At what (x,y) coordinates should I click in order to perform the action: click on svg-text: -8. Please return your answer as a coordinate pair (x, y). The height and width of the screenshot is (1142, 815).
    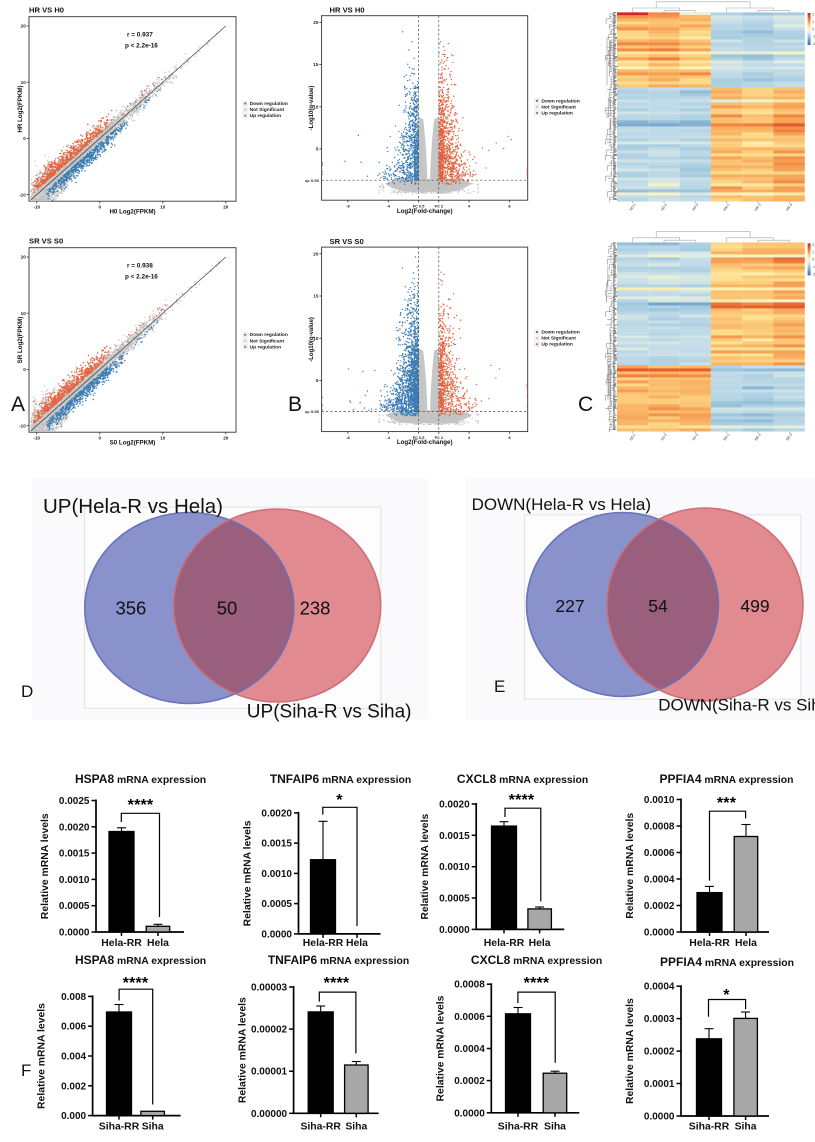
    Looking at the image, I should click on (348, 205).